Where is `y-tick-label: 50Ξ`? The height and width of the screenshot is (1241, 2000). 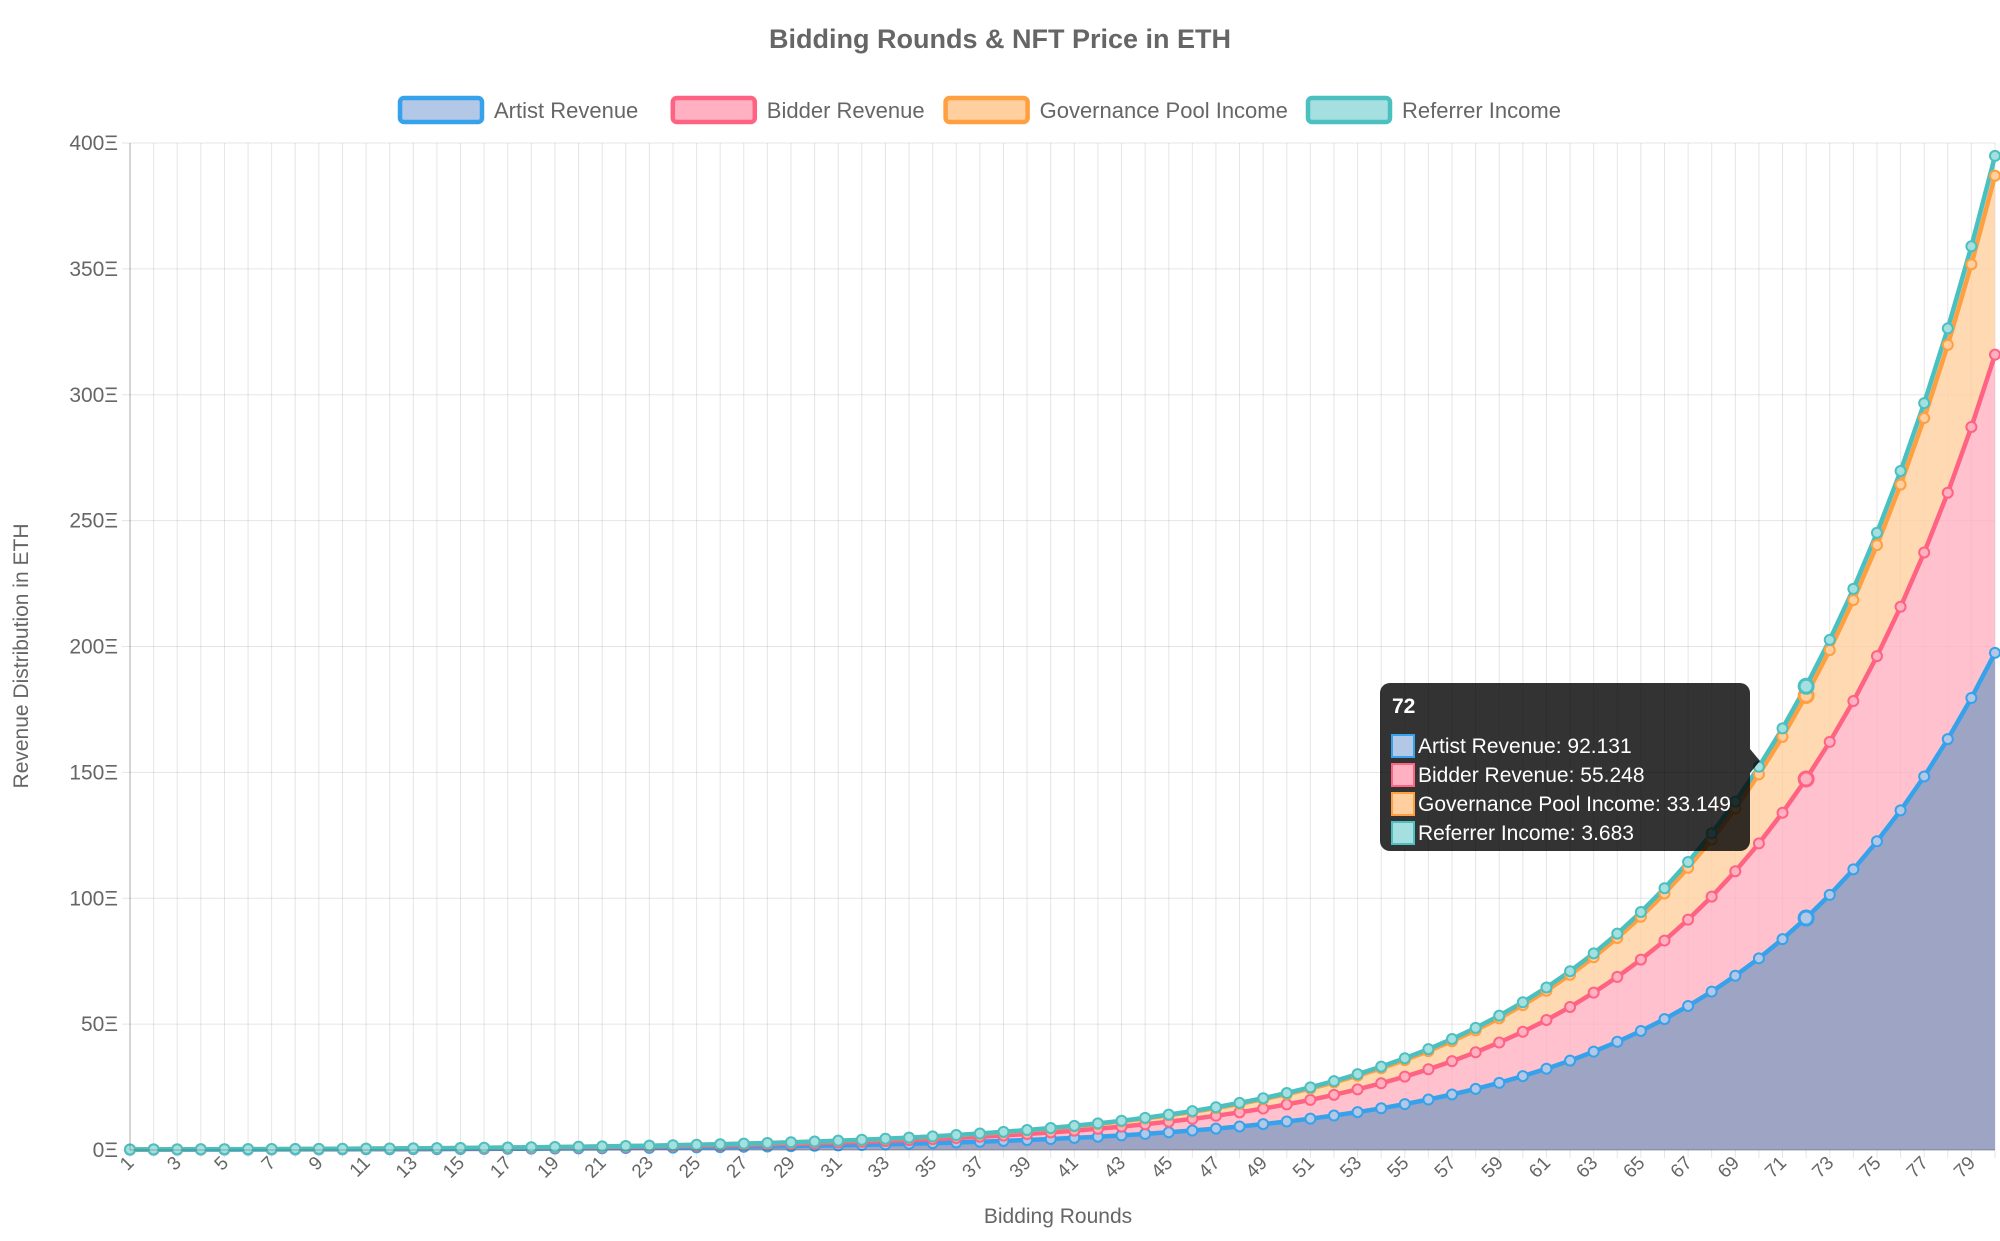 y-tick-label: 50Ξ is located at coordinates (99, 1024).